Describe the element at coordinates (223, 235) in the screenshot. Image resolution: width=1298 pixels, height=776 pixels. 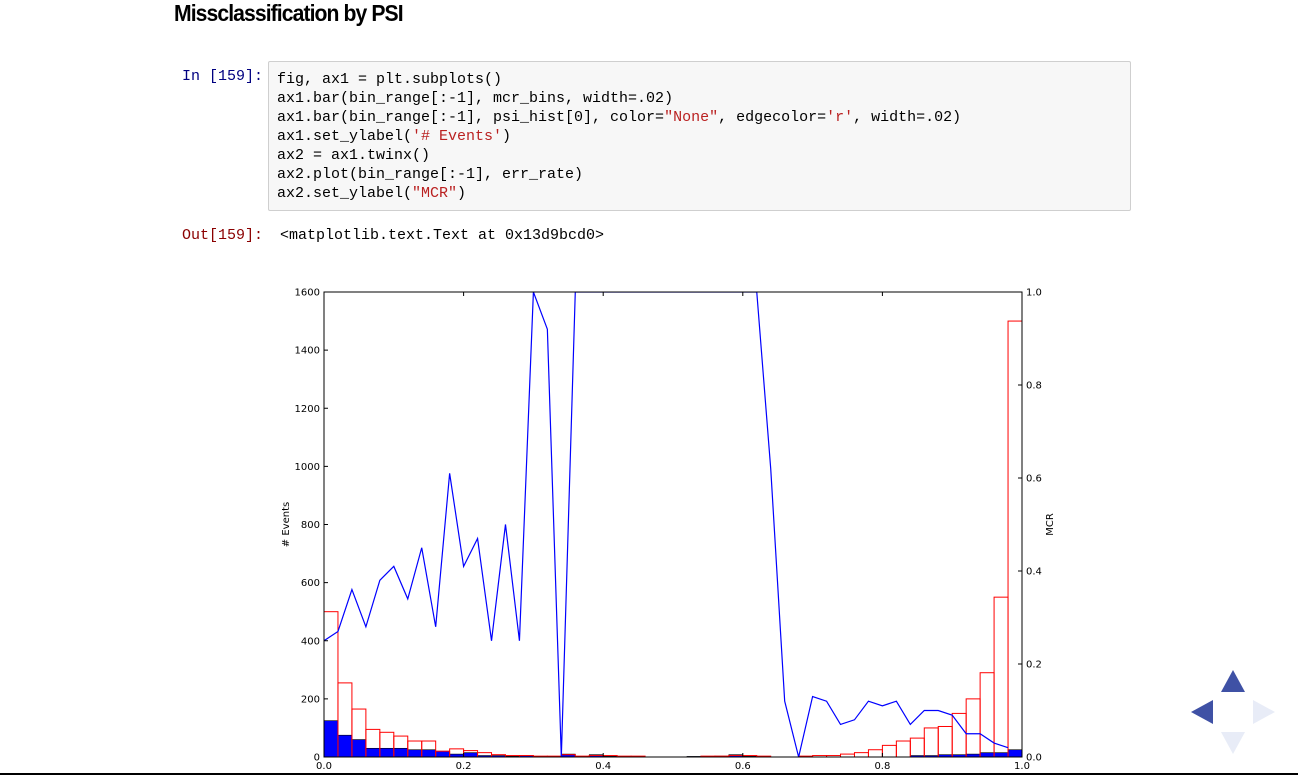
I see `output-prompt: Out[159]:` at that location.